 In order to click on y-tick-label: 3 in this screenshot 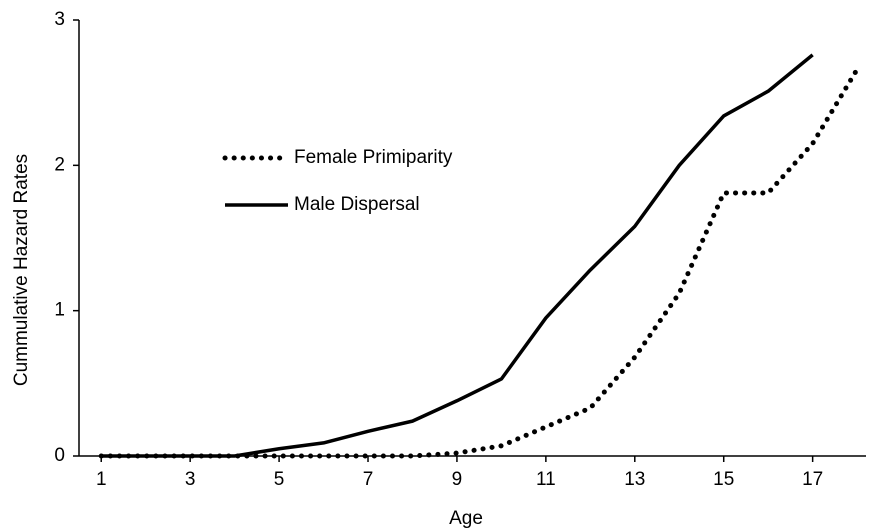, I will do `click(59, 19)`.